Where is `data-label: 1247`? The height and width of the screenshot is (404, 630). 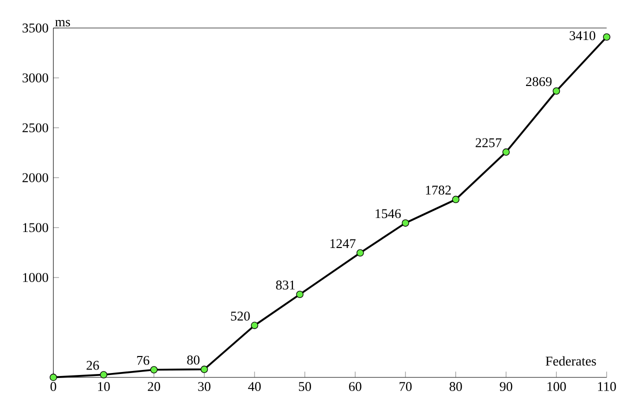 data-label: 1247 is located at coordinates (343, 243).